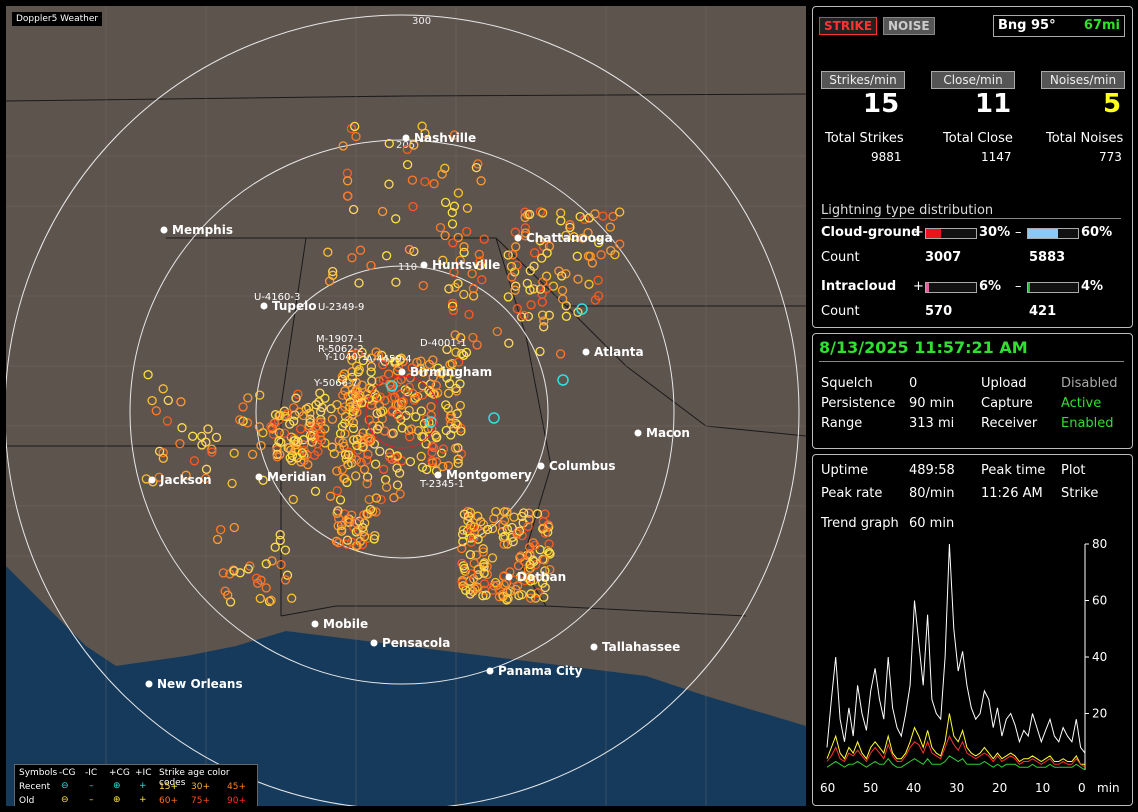 Image resolution: width=1138 pixels, height=812 pixels. Describe the element at coordinates (993, 104) in the screenshot. I see `close-per-min-value: 11` at that location.